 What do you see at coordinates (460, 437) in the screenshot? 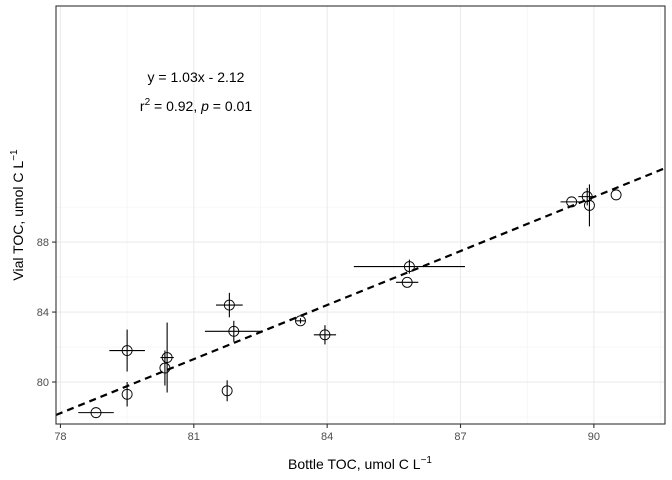
I see `x-tick-label: 87` at bounding box center [460, 437].